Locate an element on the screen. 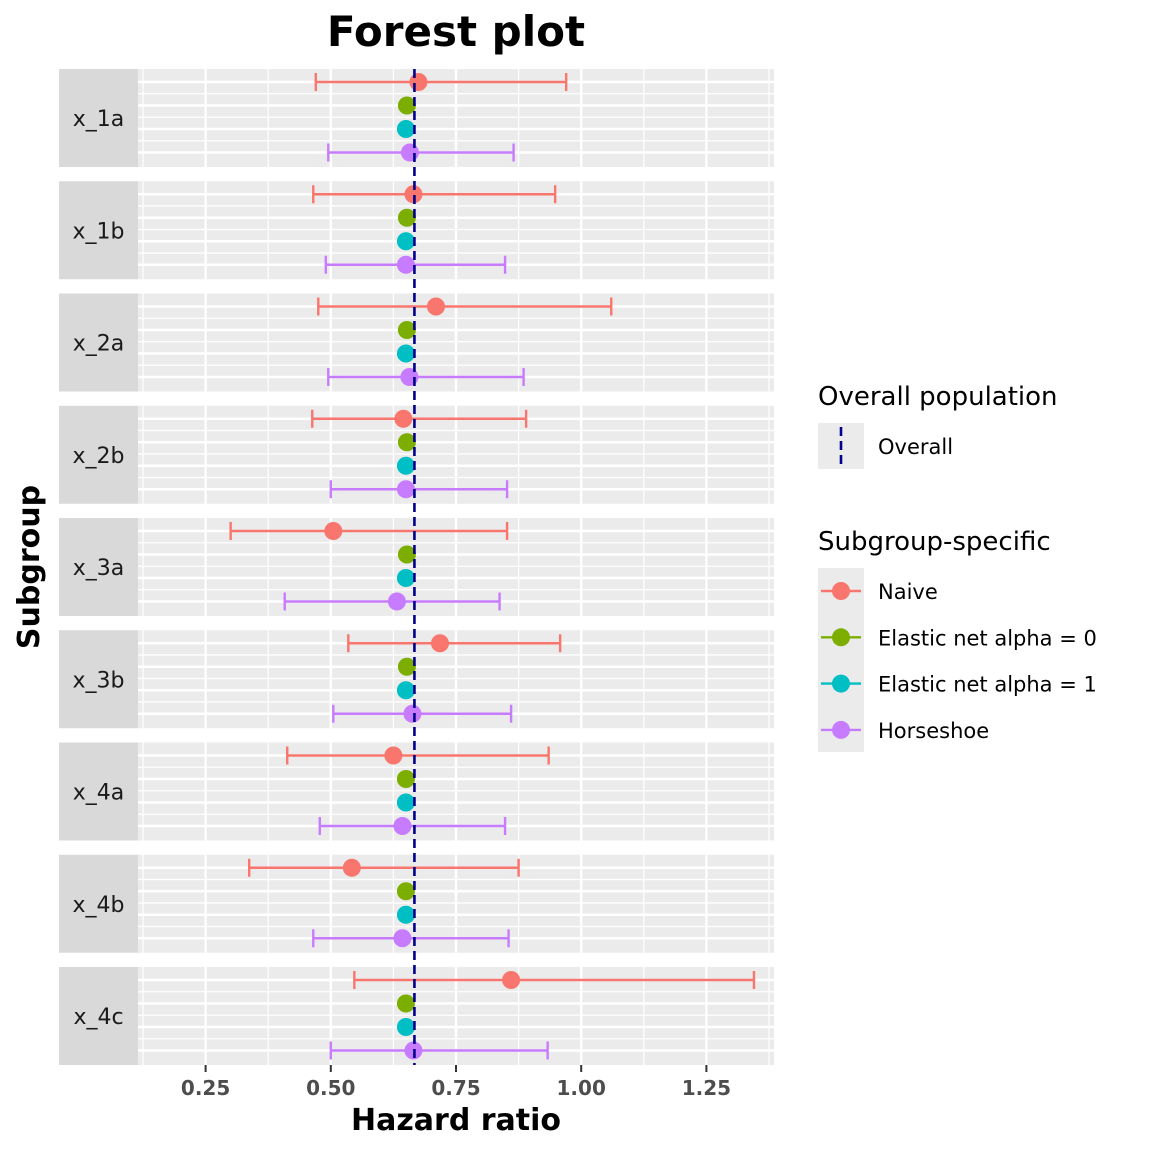  panel-x_3b is located at coordinates (456, 679).